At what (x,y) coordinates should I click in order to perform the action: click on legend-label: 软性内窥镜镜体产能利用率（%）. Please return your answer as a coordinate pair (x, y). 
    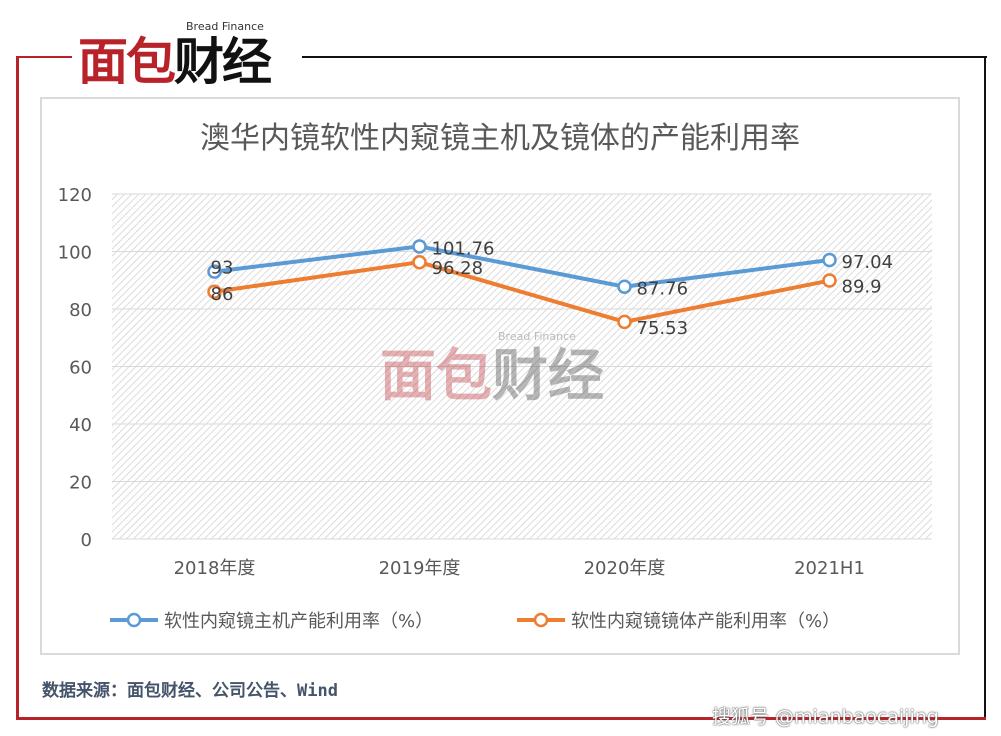
    Looking at the image, I should click on (705, 621).